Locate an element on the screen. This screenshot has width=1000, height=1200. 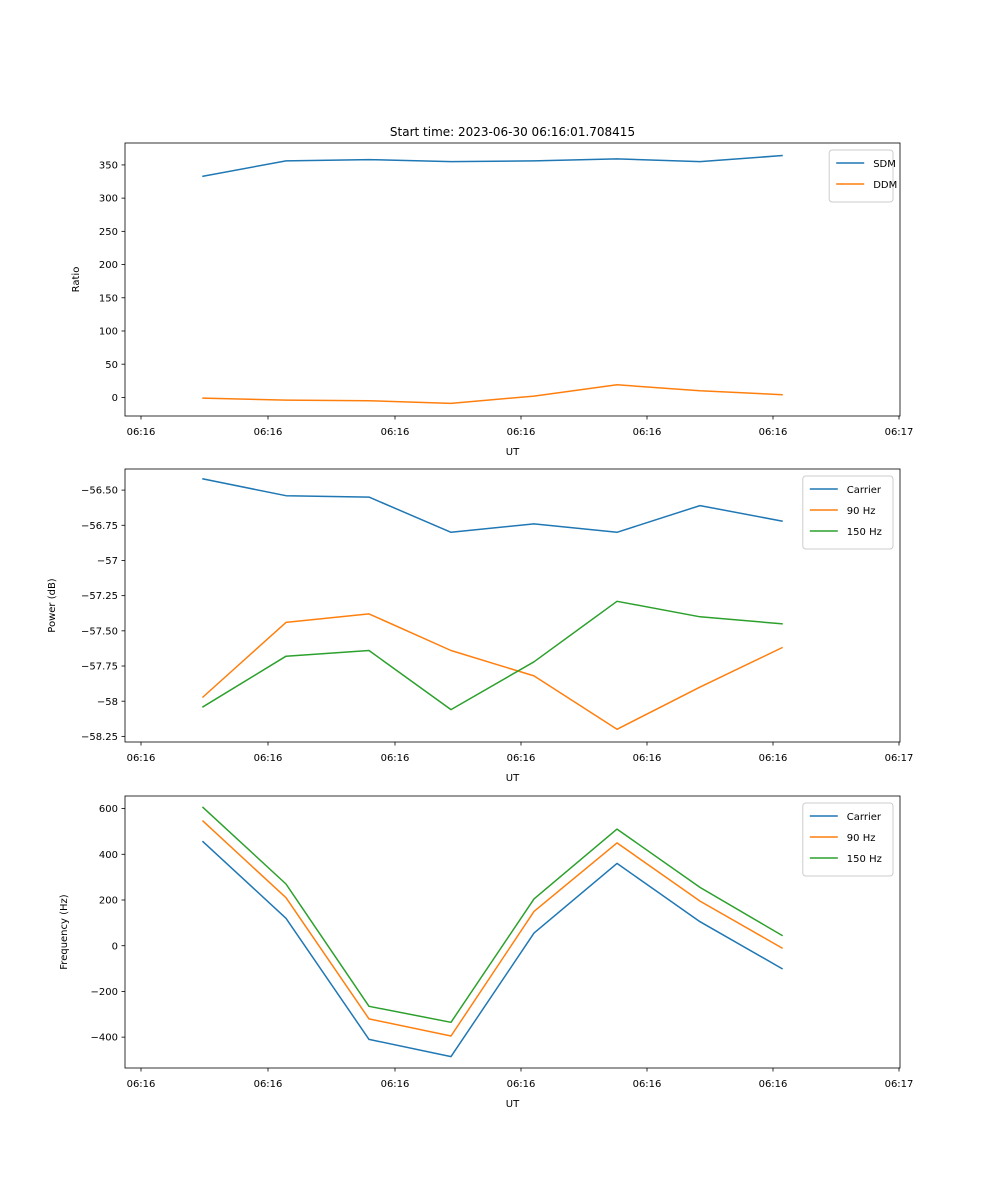
y-tick-label: 600 is located at coordinates (108, 809).